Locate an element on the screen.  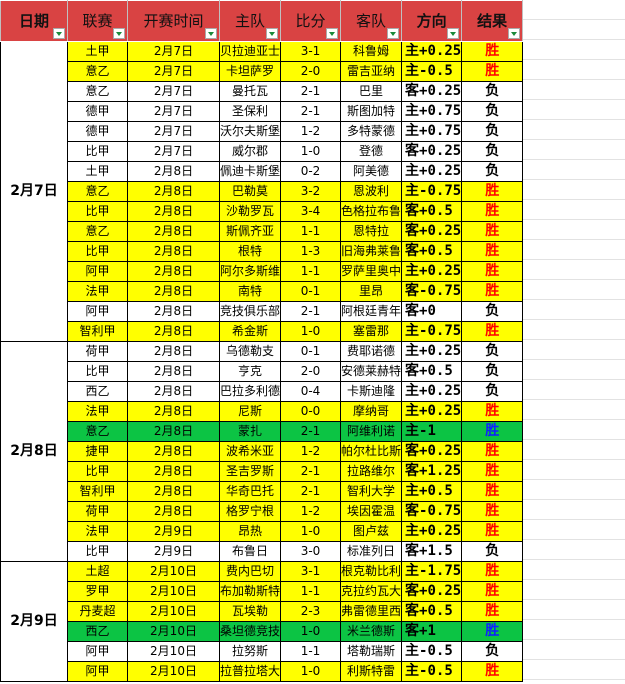
away-cell: 塞雷那 is located at coordinates (371, 331).